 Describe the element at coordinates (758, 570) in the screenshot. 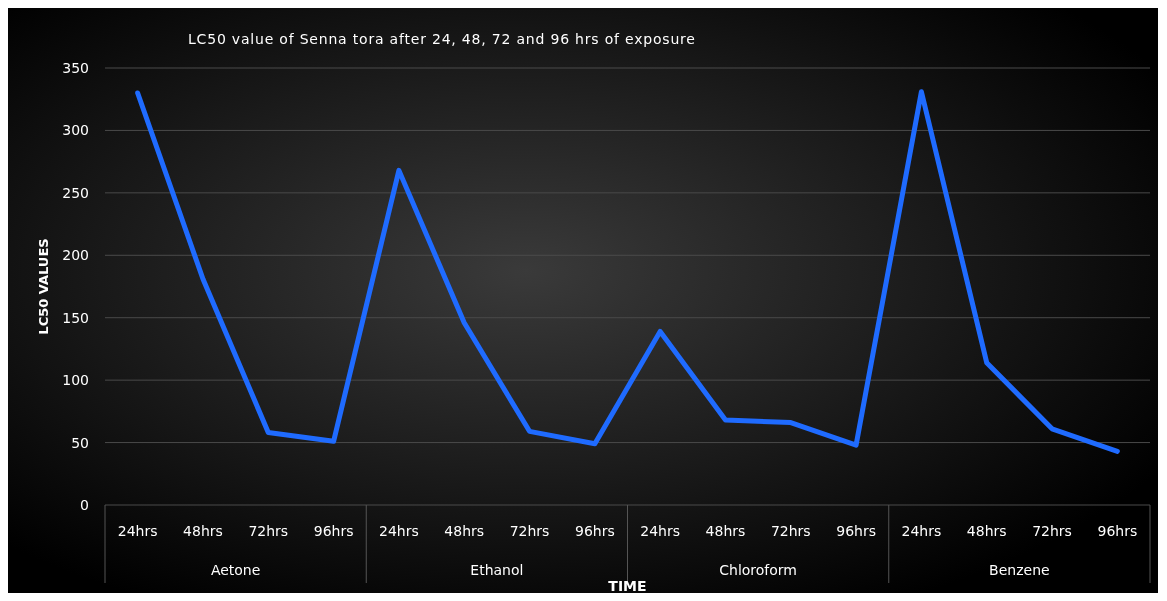

I see `text: Chloroform` at that location.